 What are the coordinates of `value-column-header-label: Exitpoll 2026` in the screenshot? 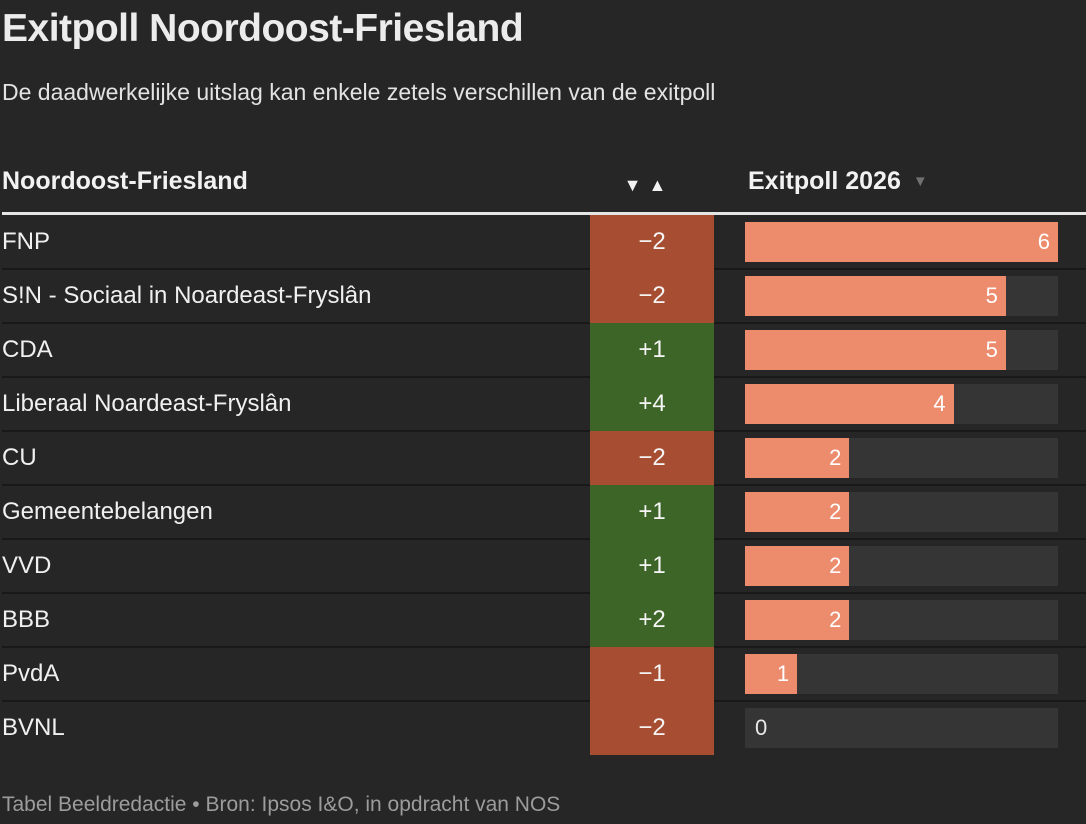 It's located at (824, 181).